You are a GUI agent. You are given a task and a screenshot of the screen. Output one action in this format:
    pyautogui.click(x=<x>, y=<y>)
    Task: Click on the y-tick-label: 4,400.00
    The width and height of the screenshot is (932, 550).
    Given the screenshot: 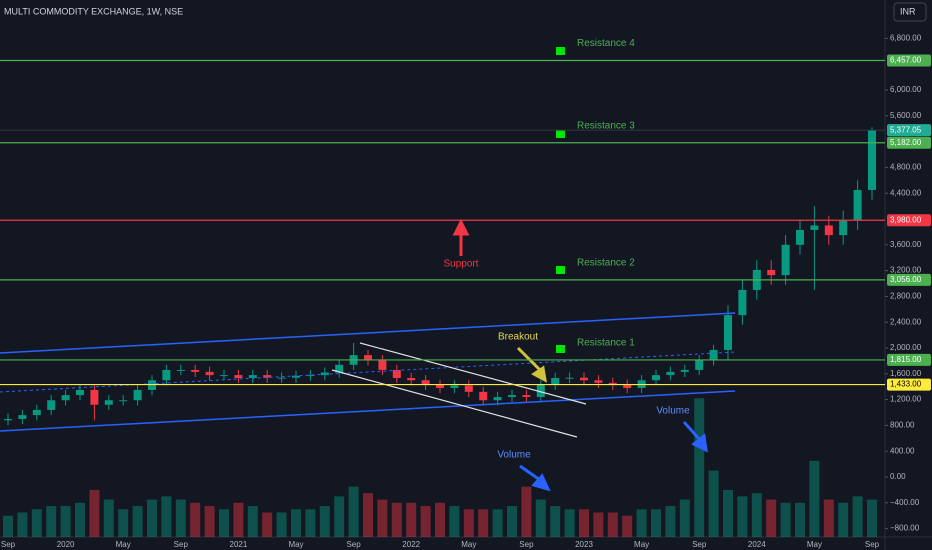 What is the action you would take?
    pyautogui.click(x=906, y=192)
    